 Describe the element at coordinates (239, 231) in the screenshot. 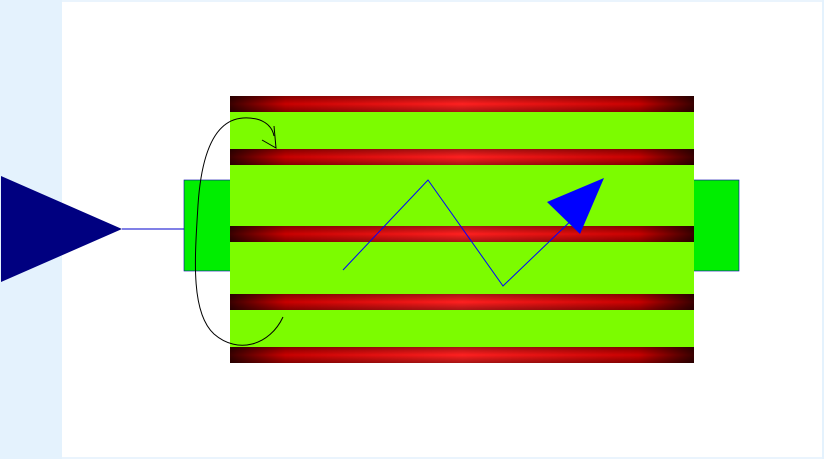

I see `recirculation-loop-icon` at that location.